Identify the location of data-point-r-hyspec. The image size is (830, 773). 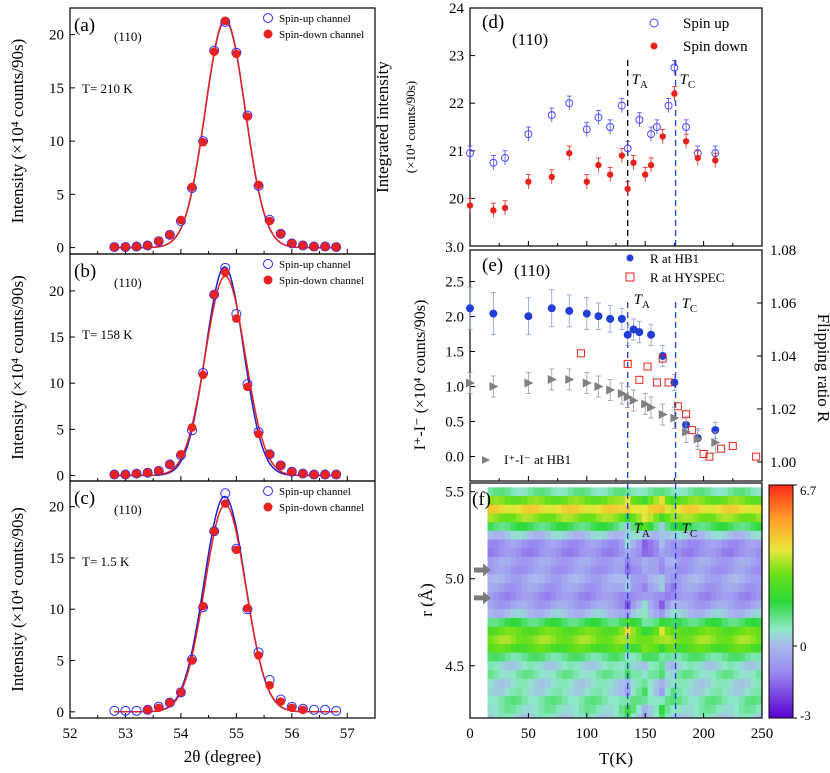
(668, 382).